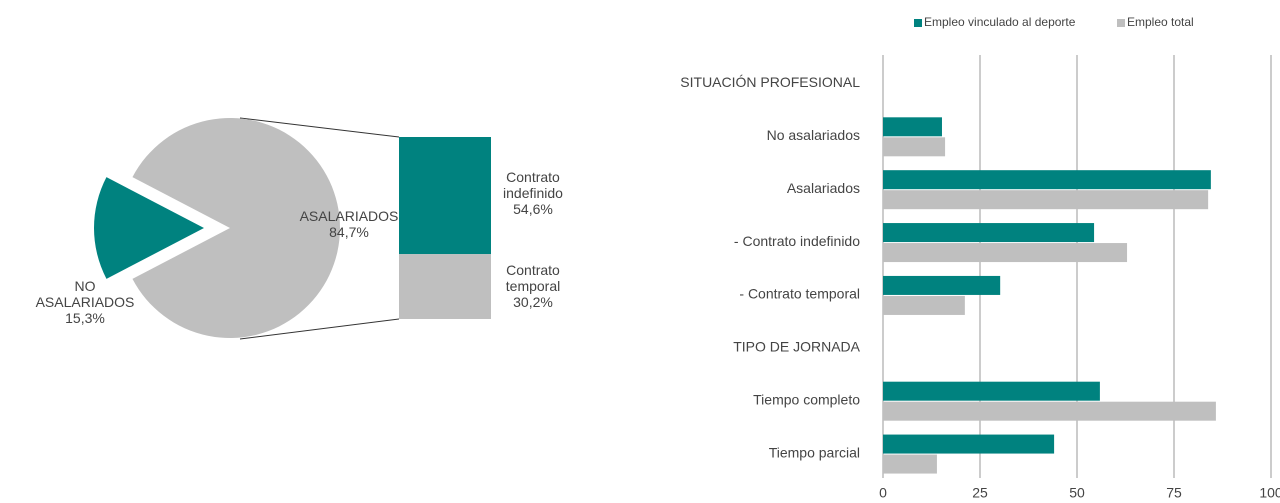 This screenshot has width=1280, height=503. What do you see at coordinates (85, 294) in the screenshot?
I see `label-text: NO ASALARIADOS` at bounding box center [85, 294].